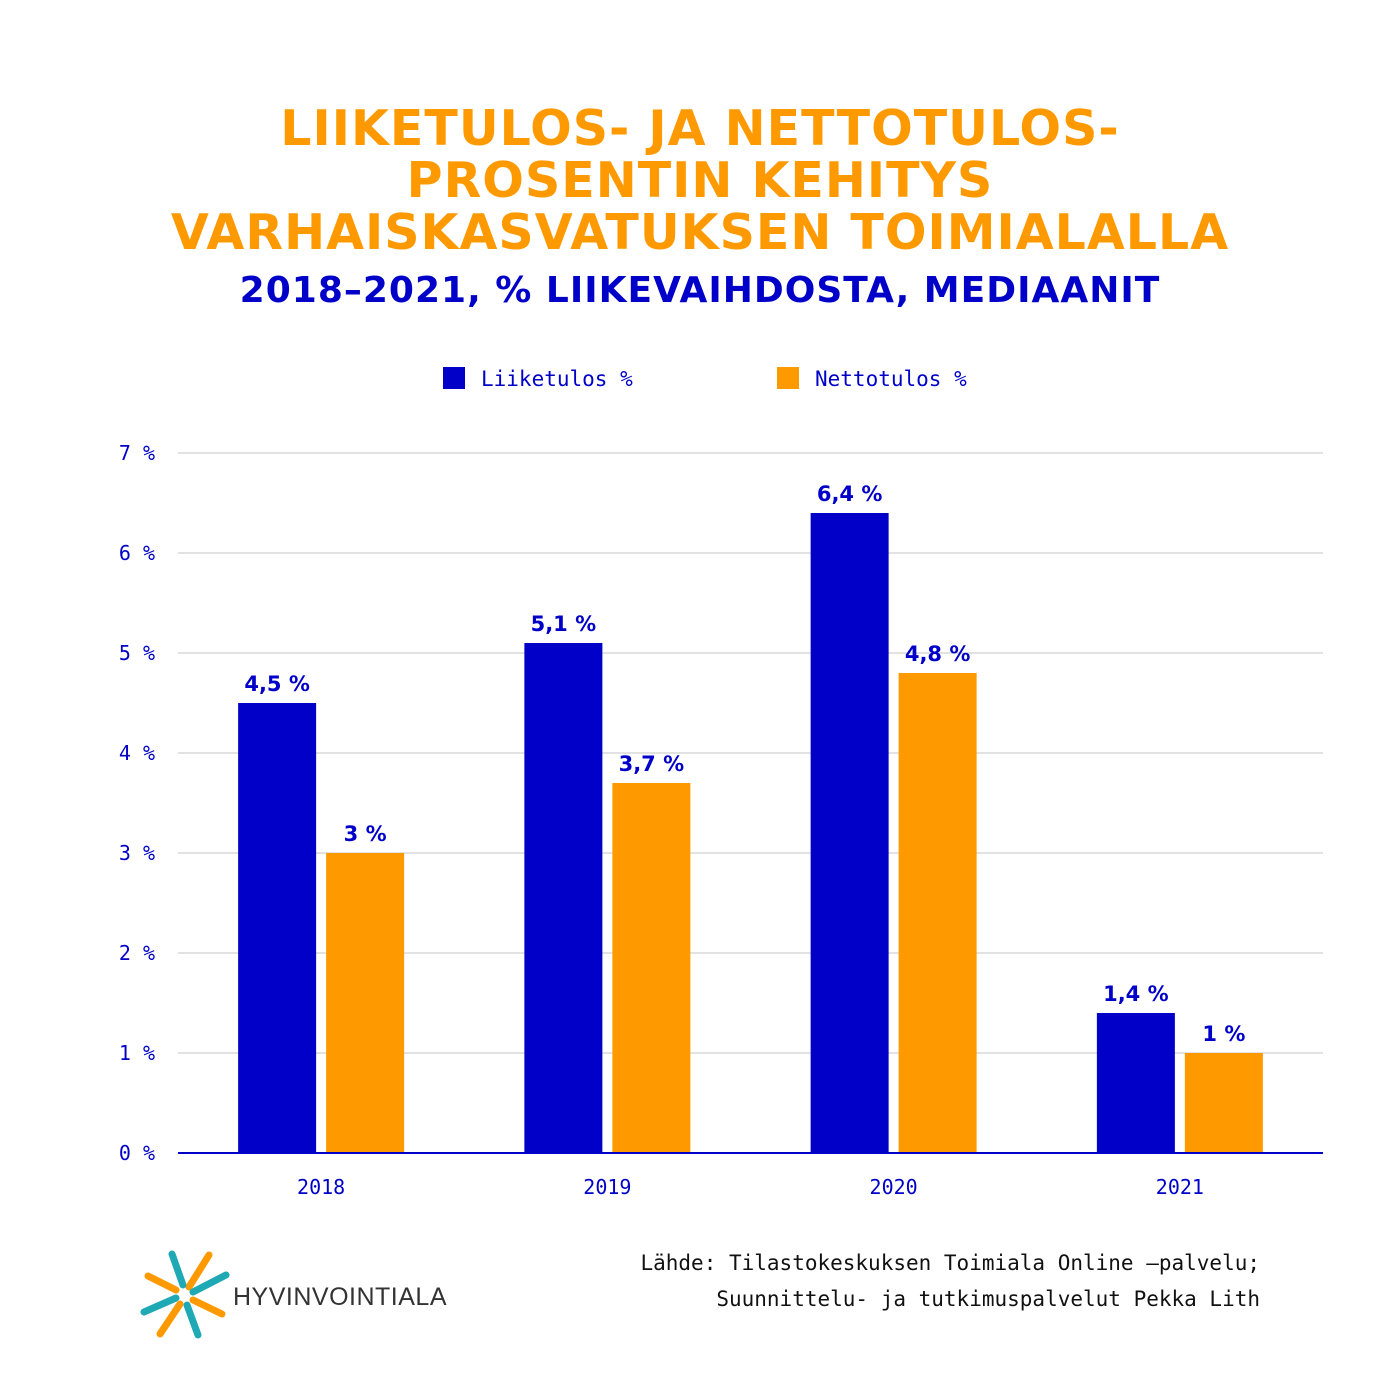  I want to click on bar-nettotulos-2020, so click(937, 913).